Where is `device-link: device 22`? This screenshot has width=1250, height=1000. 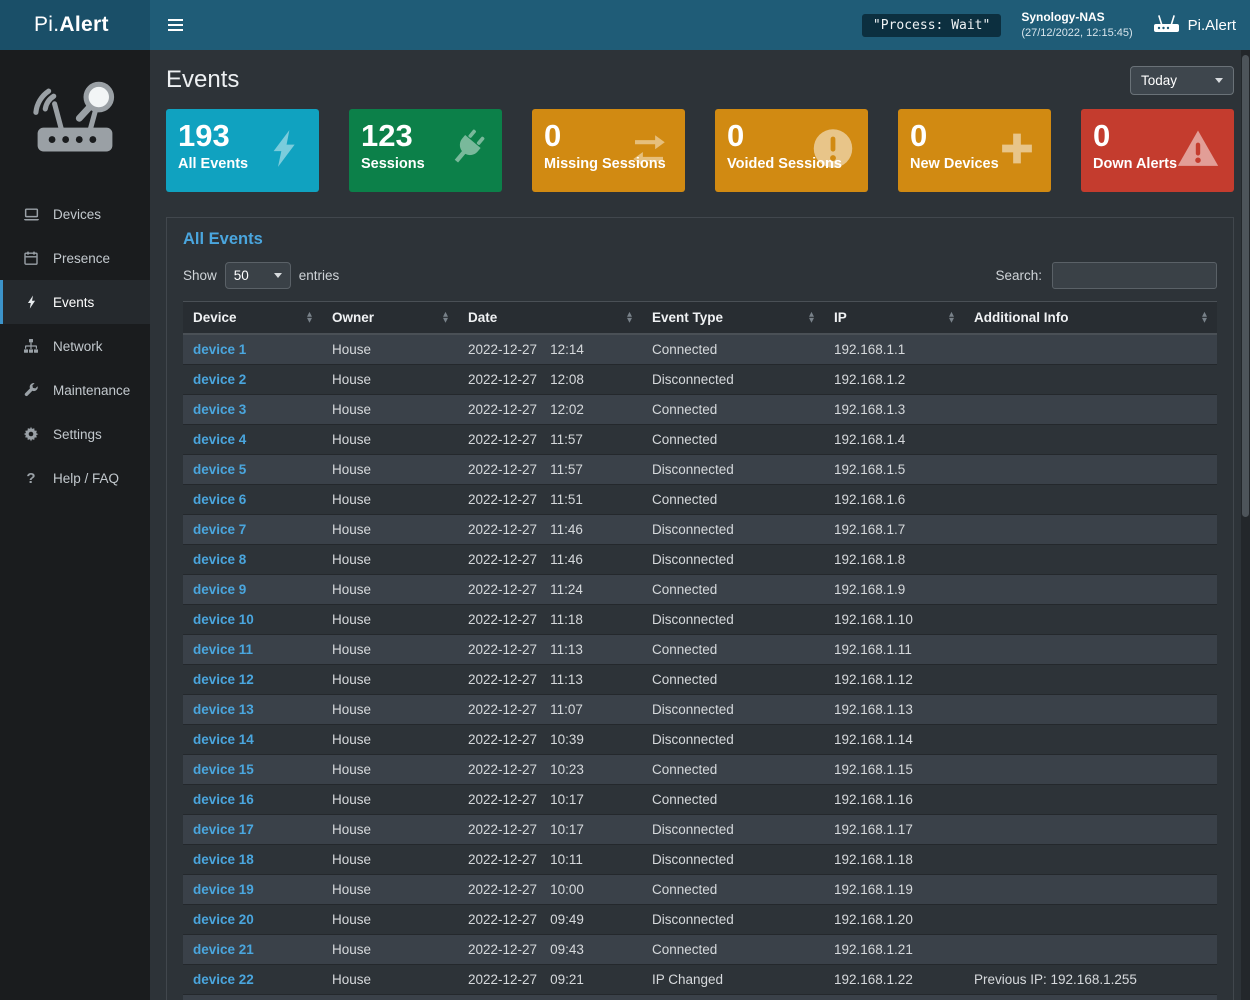
device-link: device 22 is located at coordinates (223, 979).